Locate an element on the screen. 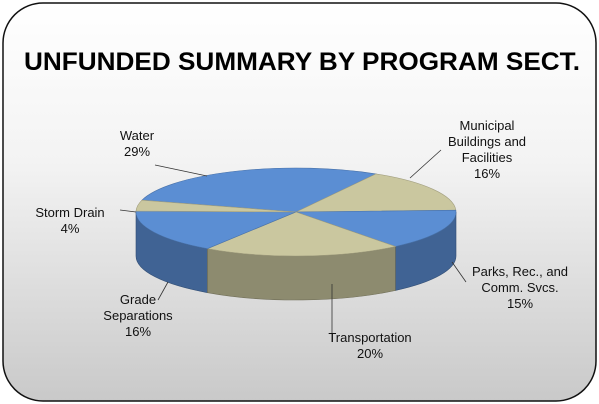 The width and height of the screenshot is (599, 404). percent-label: 15% is located at coordinates (520, 303).